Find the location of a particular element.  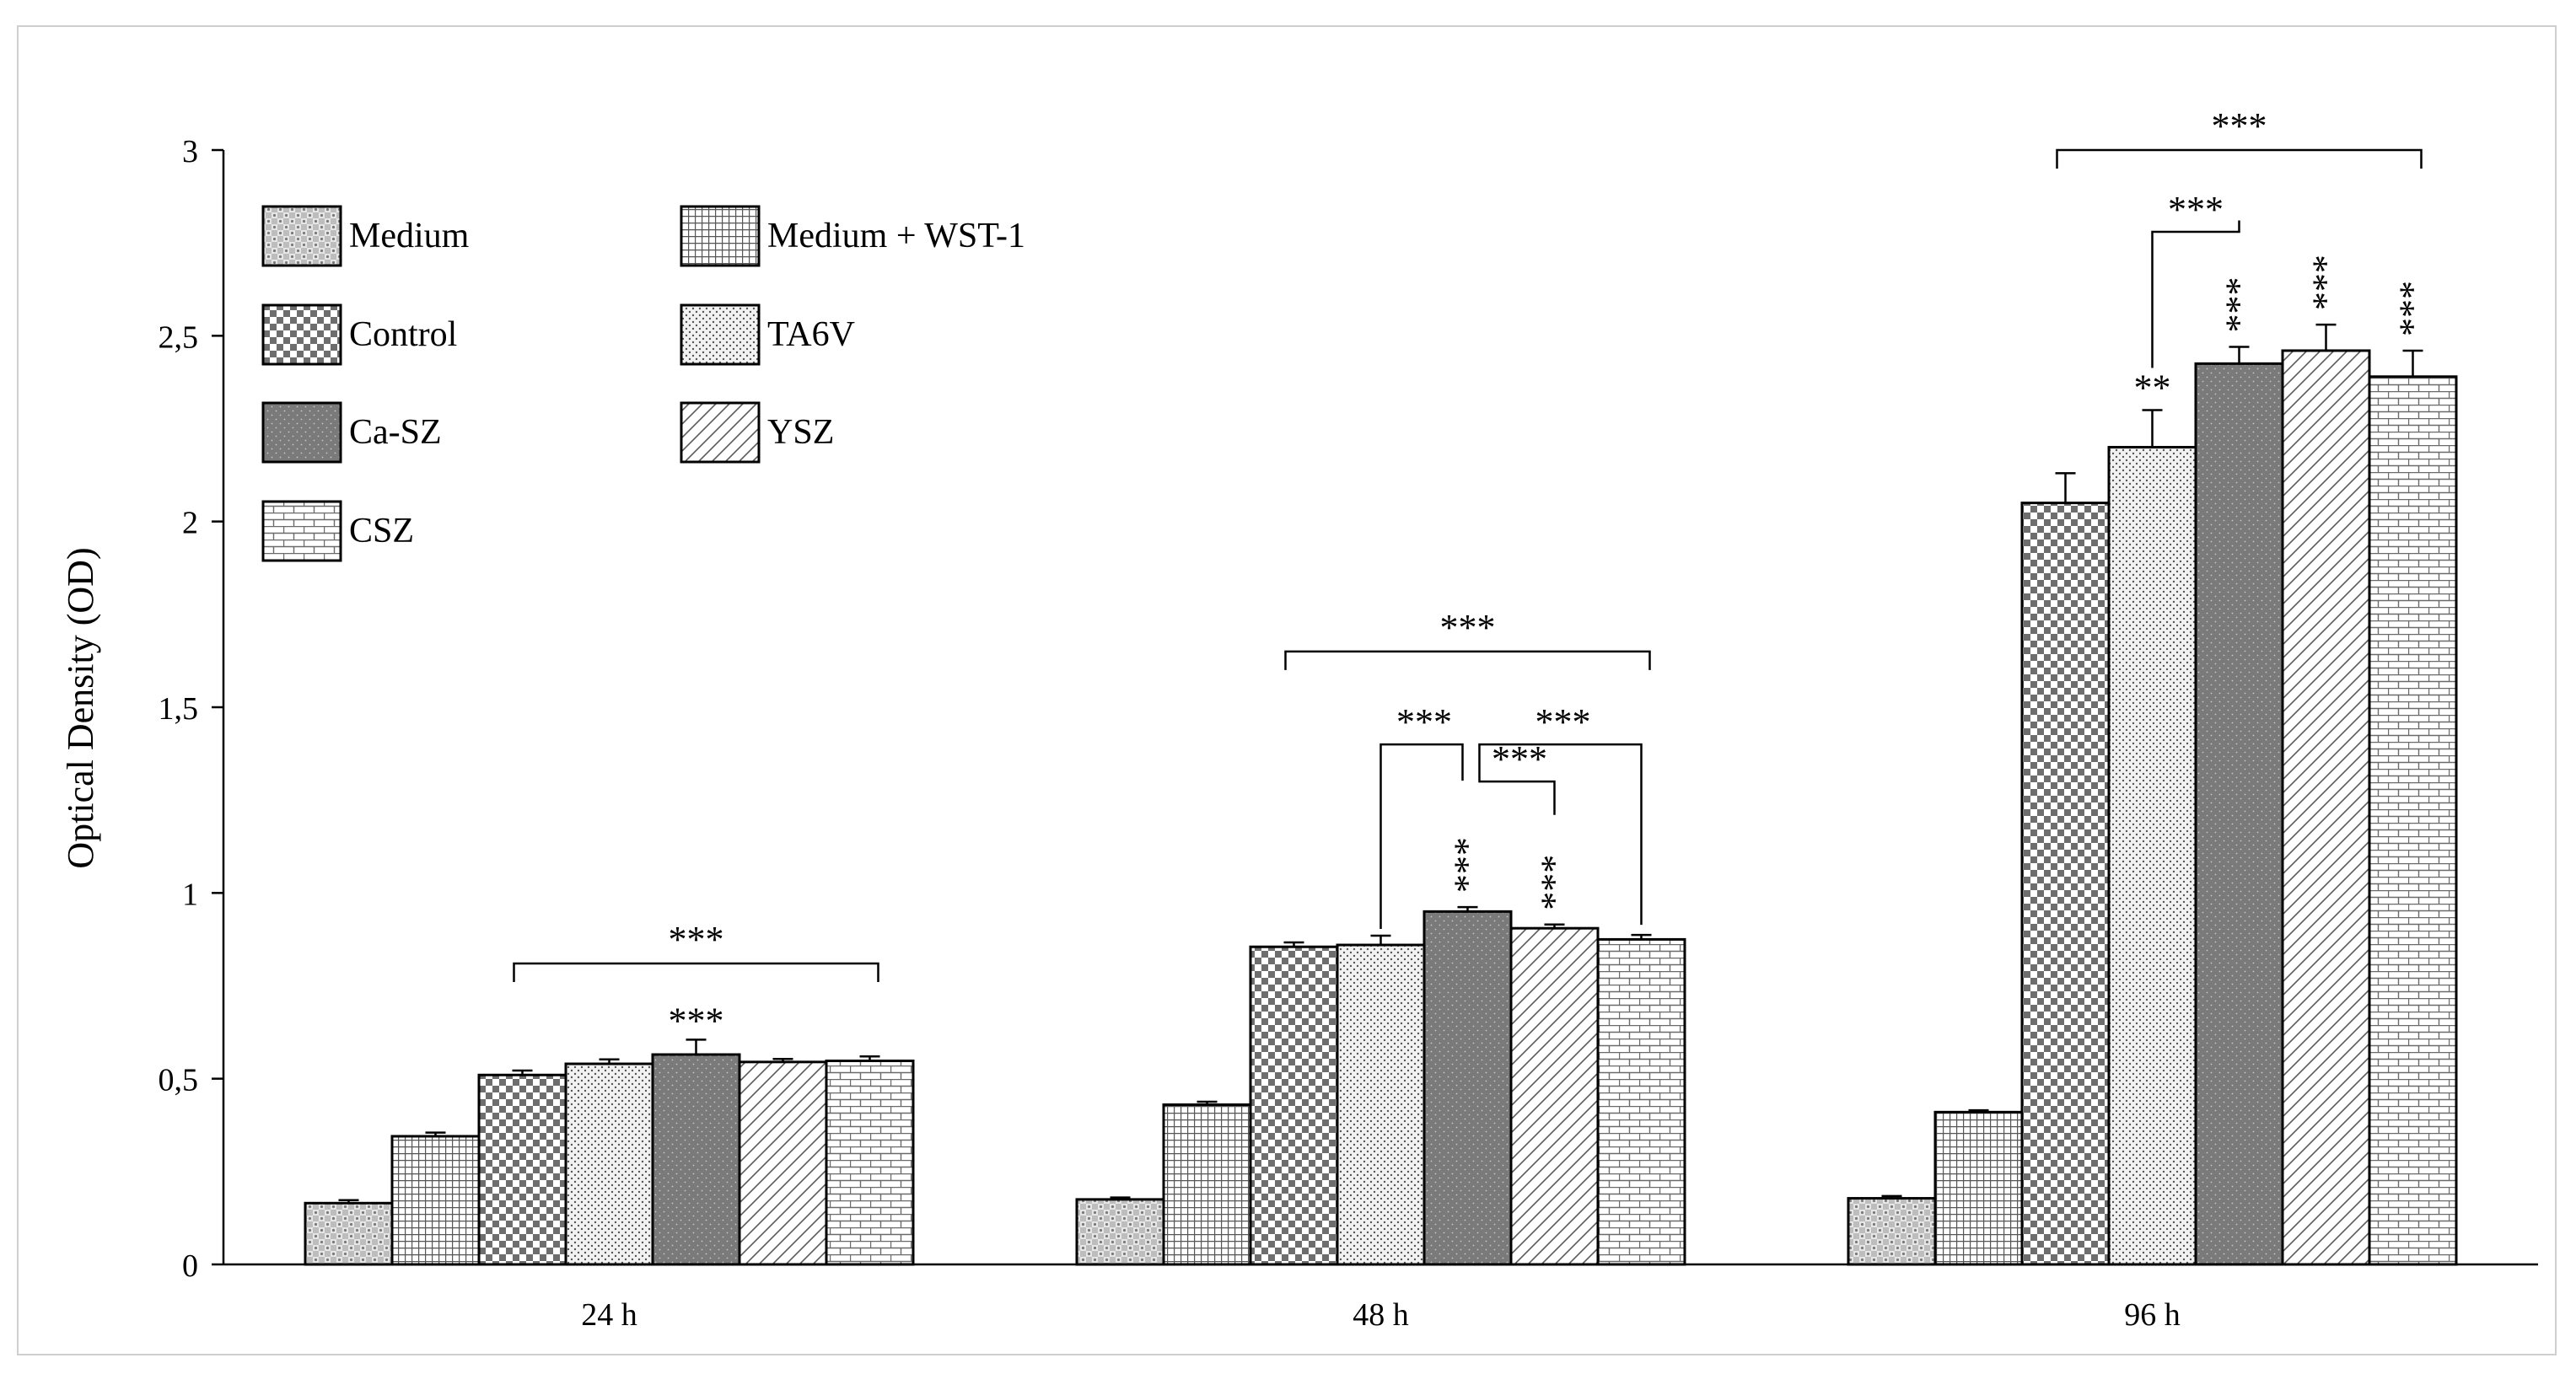

y-tick-label: 1 is located at coordinates (190, 894).